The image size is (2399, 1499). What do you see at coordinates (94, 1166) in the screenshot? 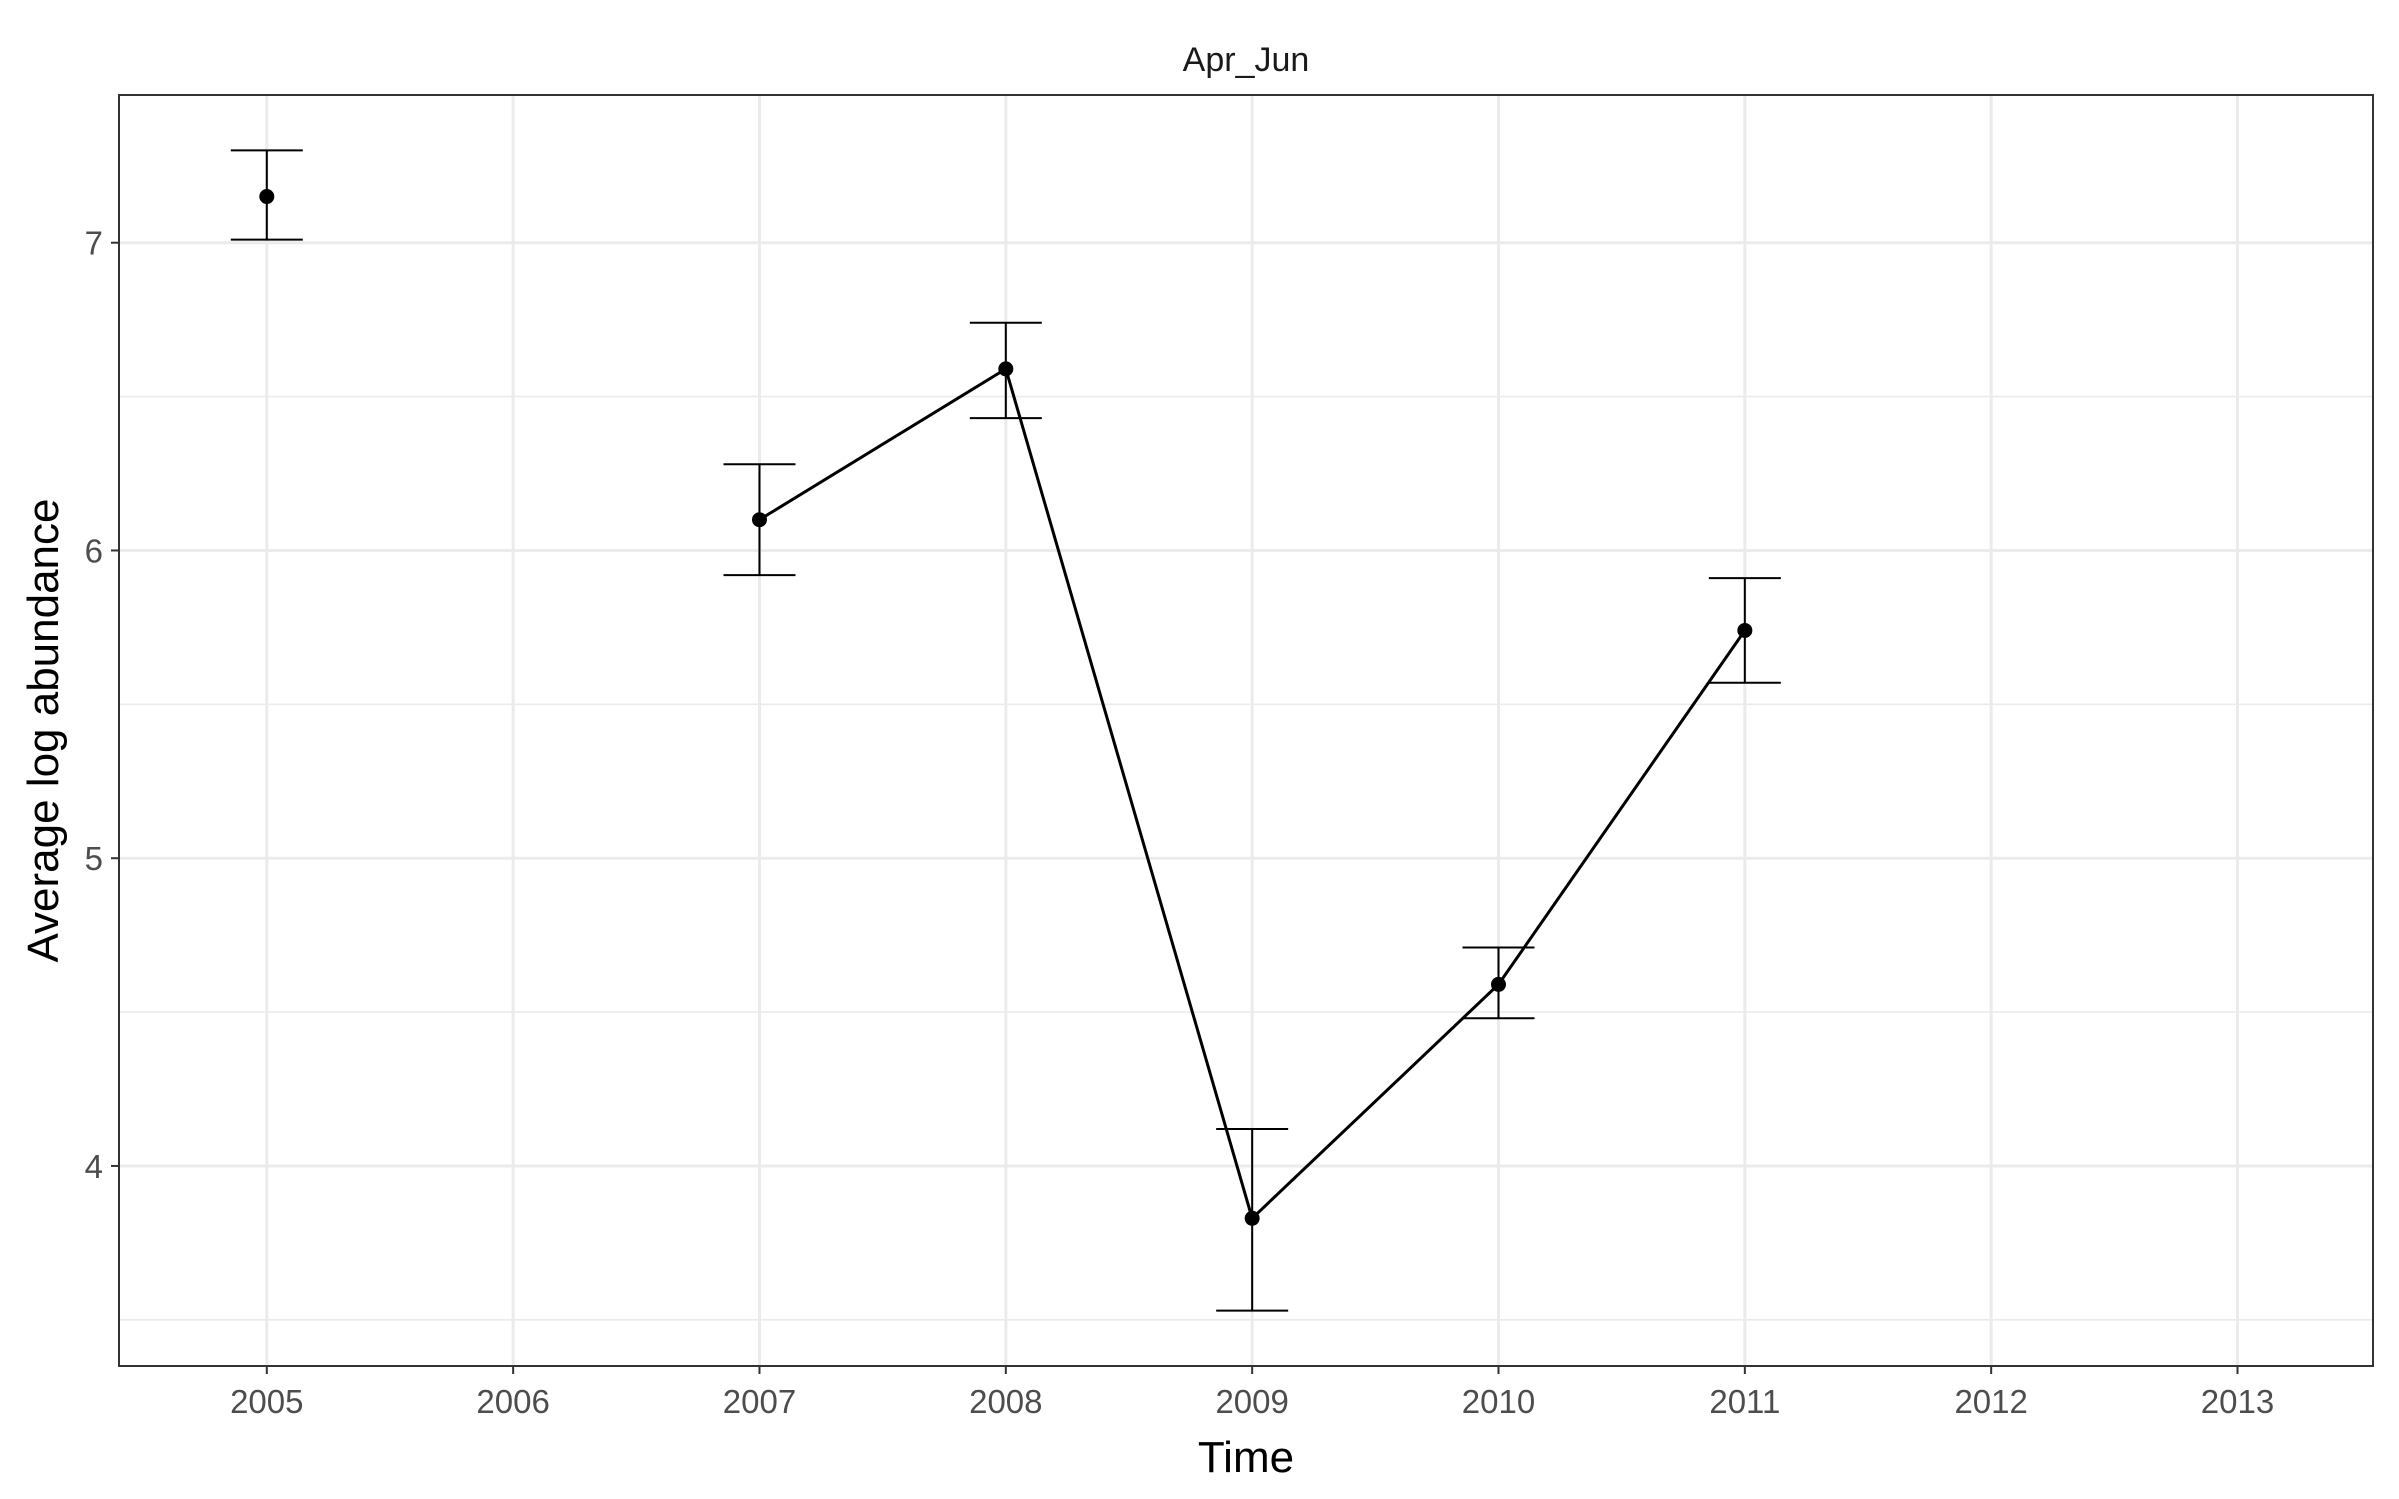
I see `y-tick-label: 4` at bounding box center [94, 1166].